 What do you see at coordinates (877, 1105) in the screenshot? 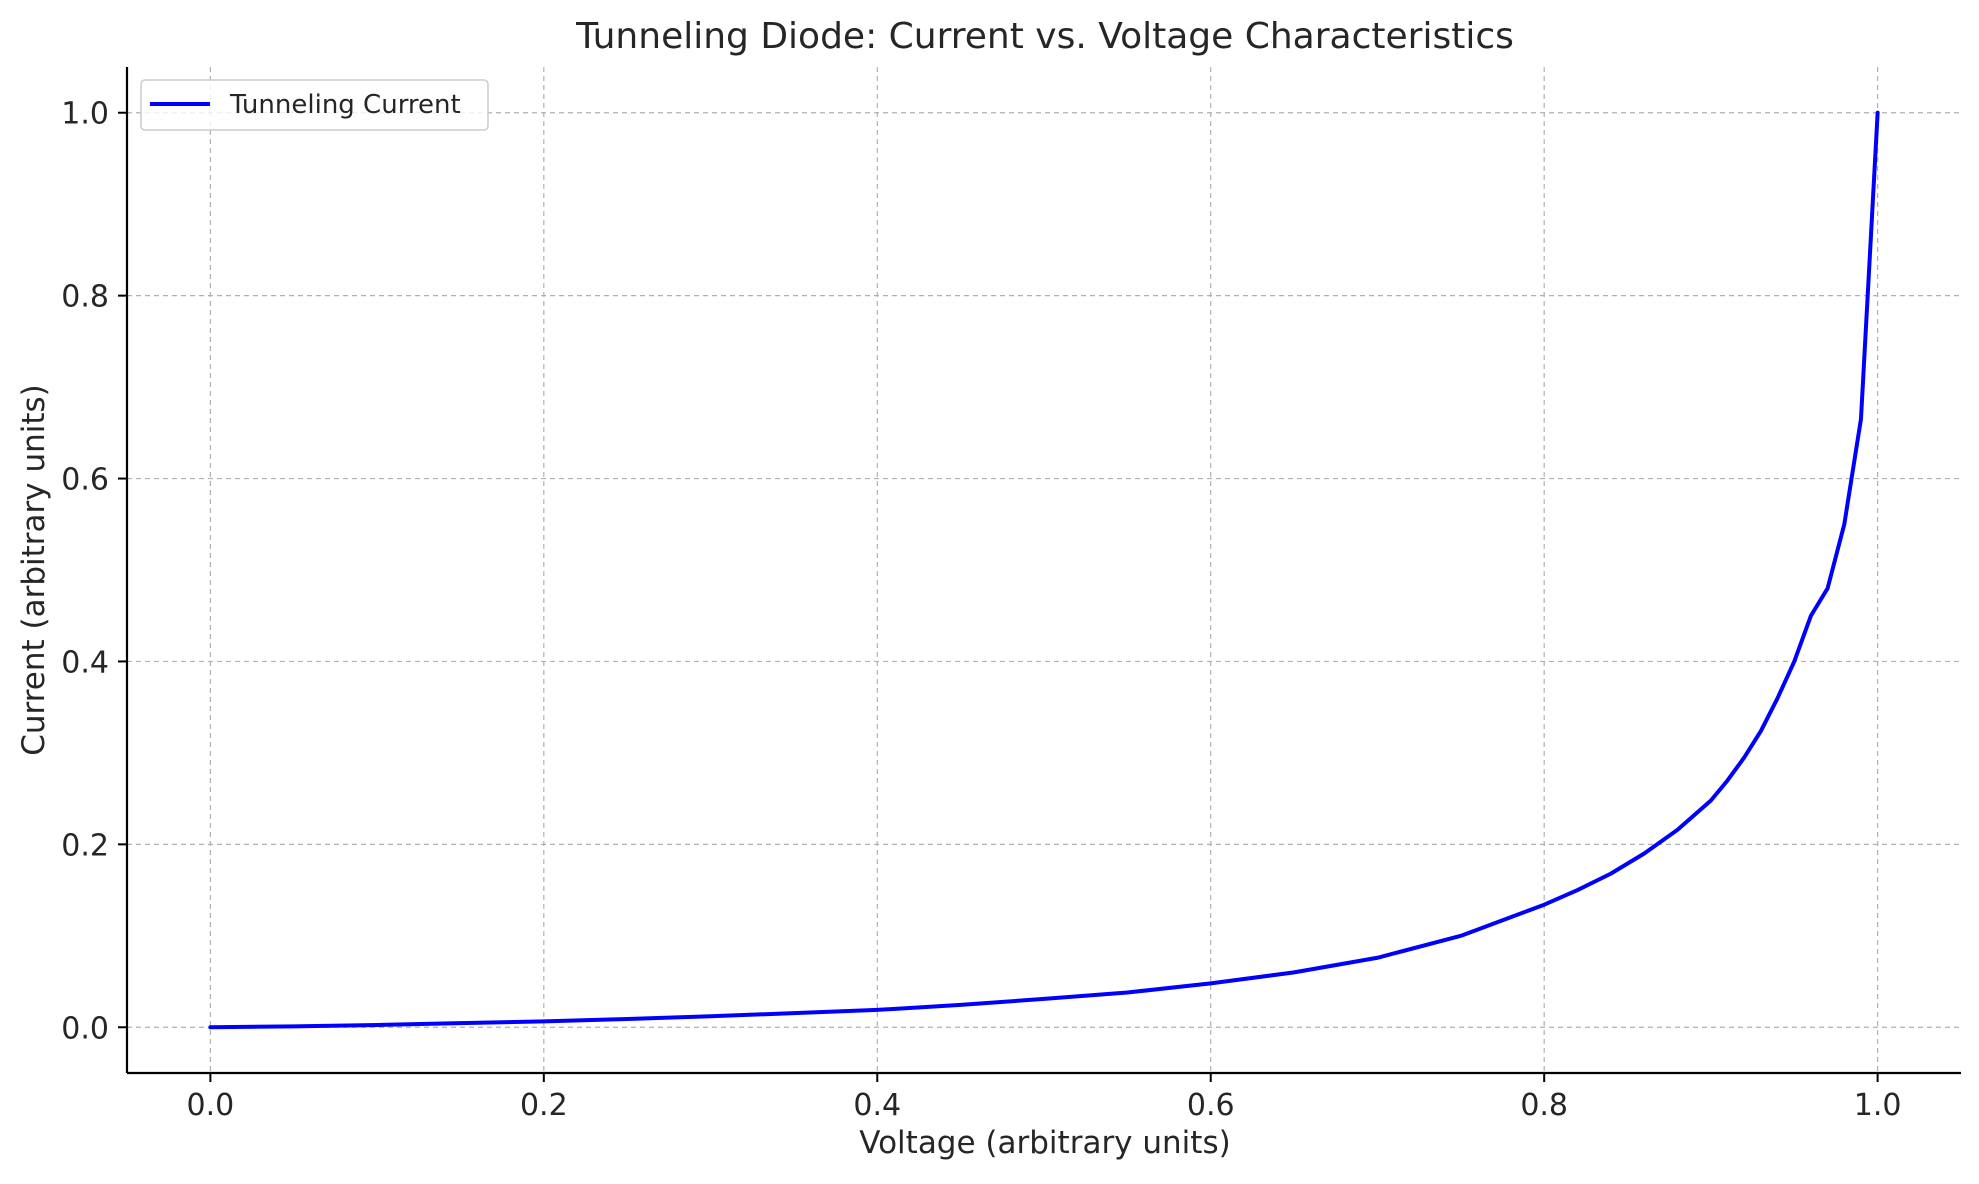
I see `x-tick-label: 0.4` at bounding box center [877, 1105].